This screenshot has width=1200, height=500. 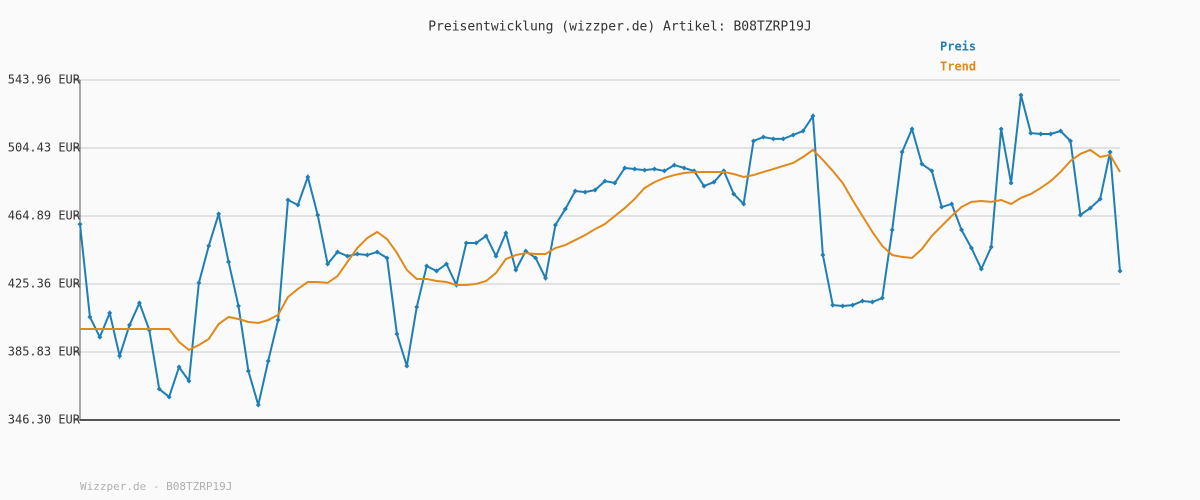 What do you see at coordinates (44, 80) in the screenshot?
I see `y-tick-label: 543.96 EUR` at bounding box center [44, 80].